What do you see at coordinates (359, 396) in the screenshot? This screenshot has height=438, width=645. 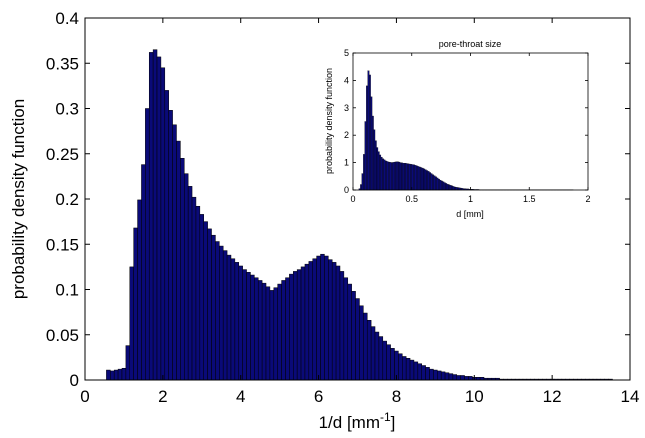 I see `main-x-tick-labels: 0 2 4 6 8 10 12 14` at bounding box center [359, 396].